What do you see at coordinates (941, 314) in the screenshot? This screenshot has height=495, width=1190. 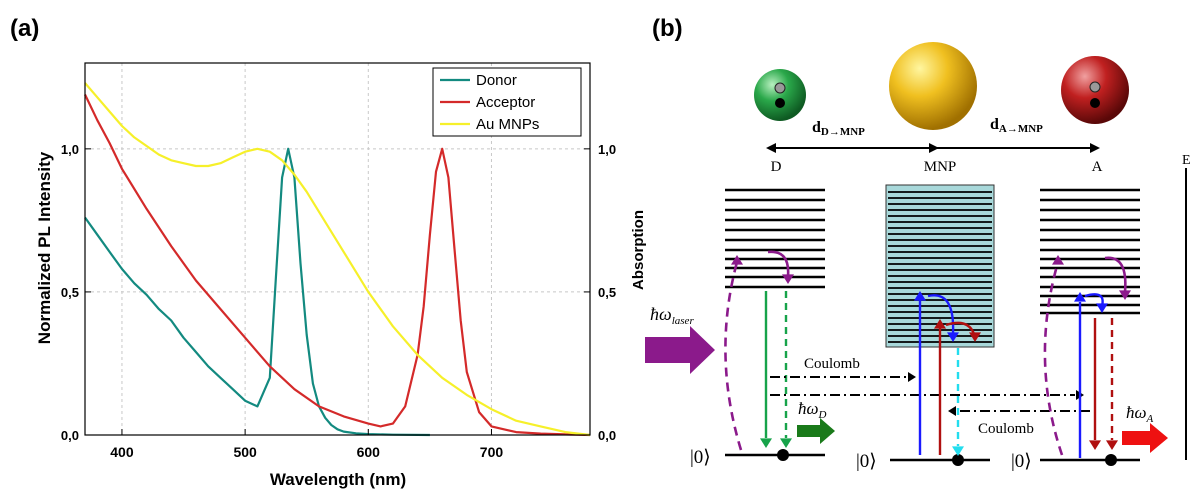 I see `mnp-blue-relax-curve` at bounding box center [941, 314].